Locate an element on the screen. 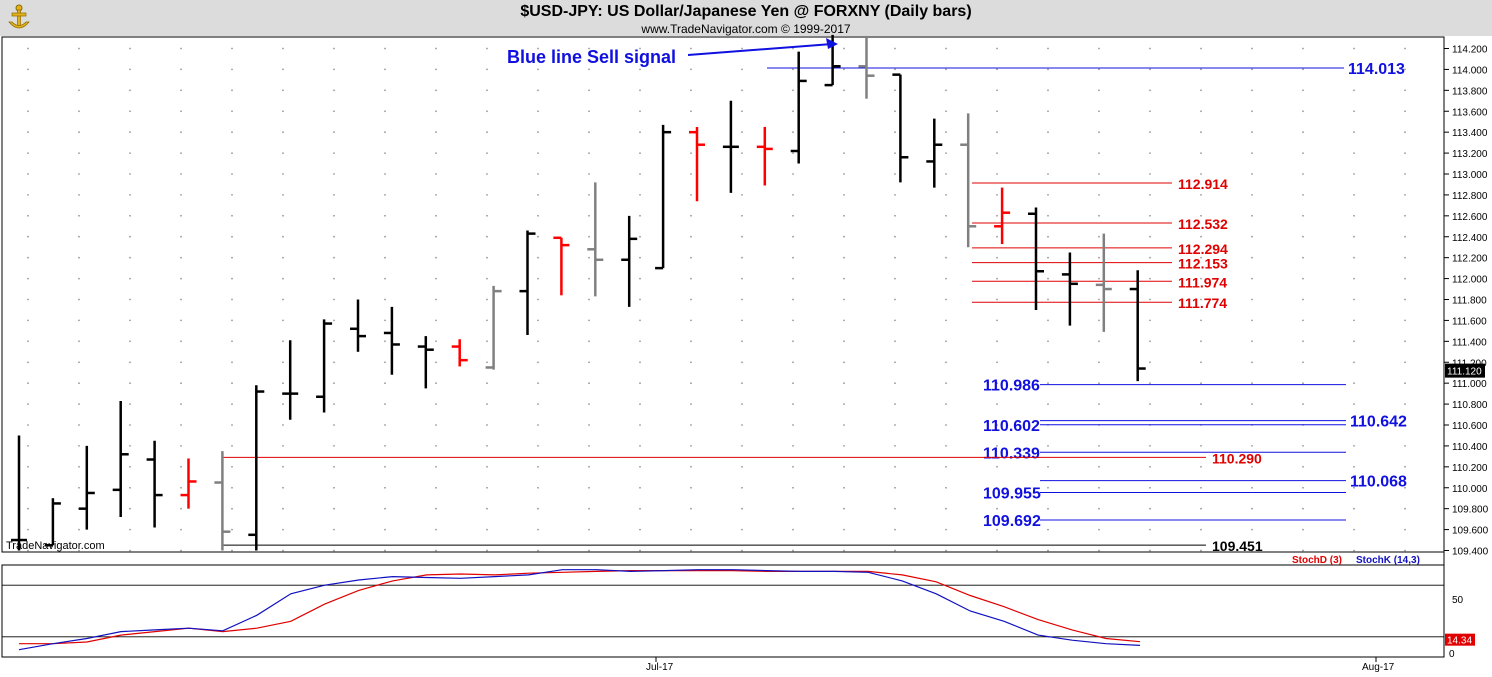 The width and height of the screenshot is (1492, 677). level-label-111.774: 111.774 is located at coordinates (1202, 303).